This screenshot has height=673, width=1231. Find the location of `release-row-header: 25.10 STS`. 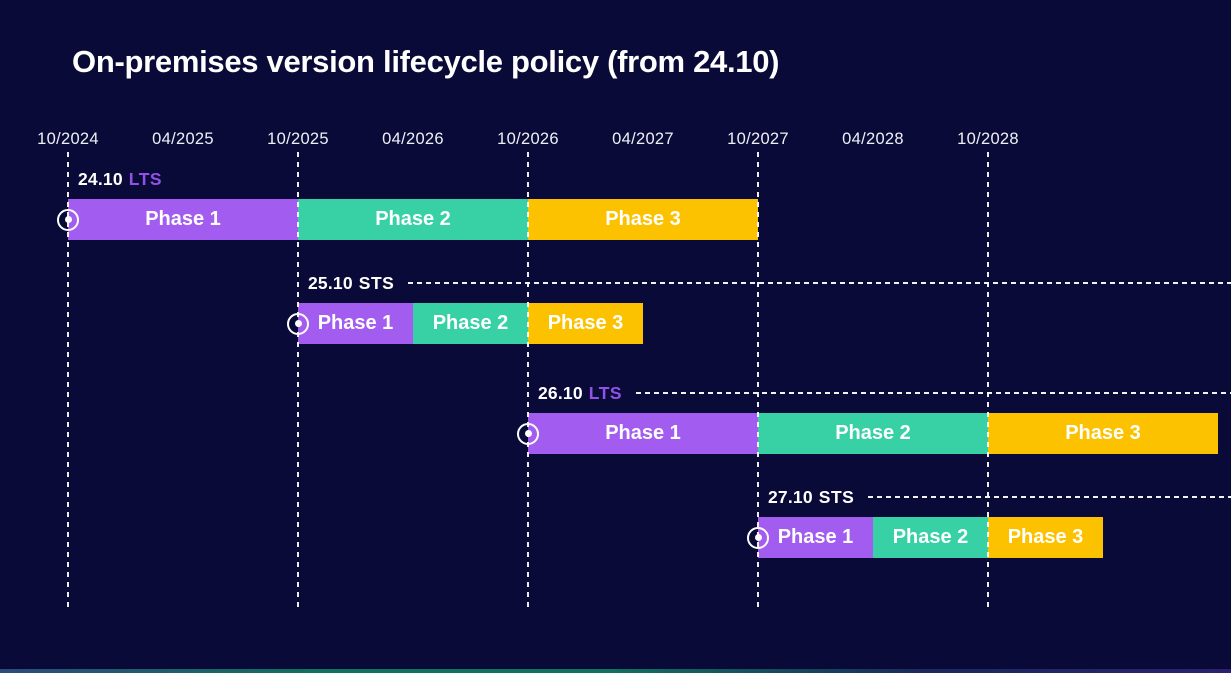

release-row-header: 25.10 STS is located at coordinates (769, 283).